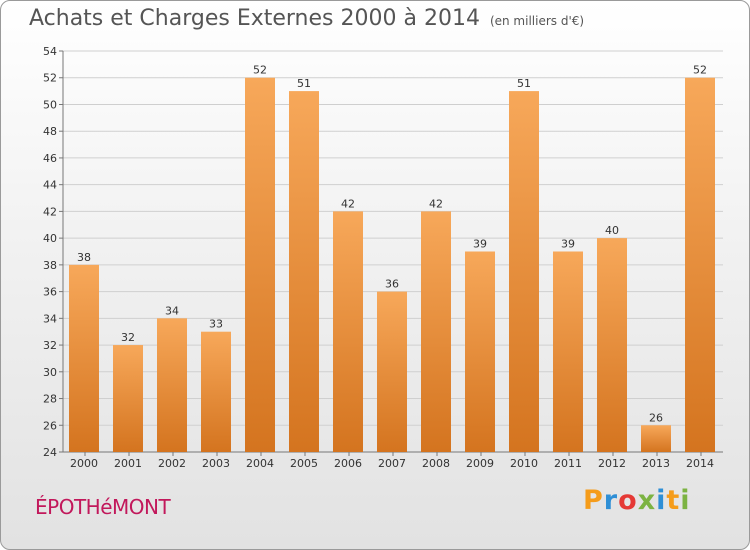  Describe the element at coordinates (128, 337) in the screenshot. I see `bar-value-label: 32` at that location.